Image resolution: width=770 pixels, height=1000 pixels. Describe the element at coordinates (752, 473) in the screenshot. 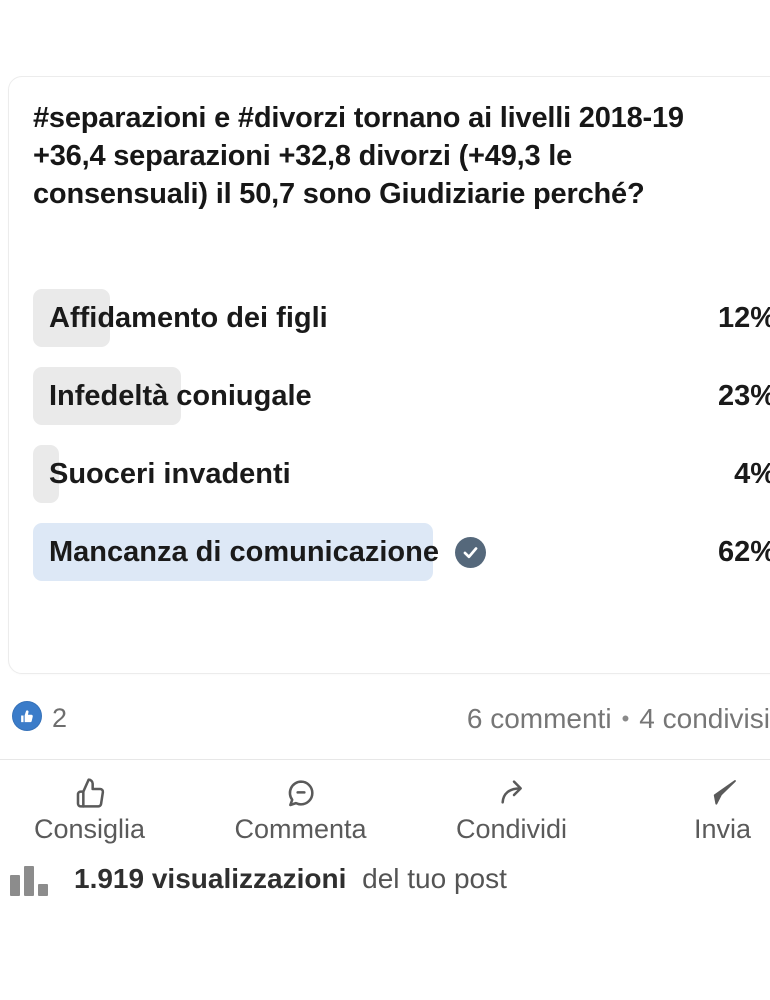

I see `poll-option-percent: 4%` at that location.